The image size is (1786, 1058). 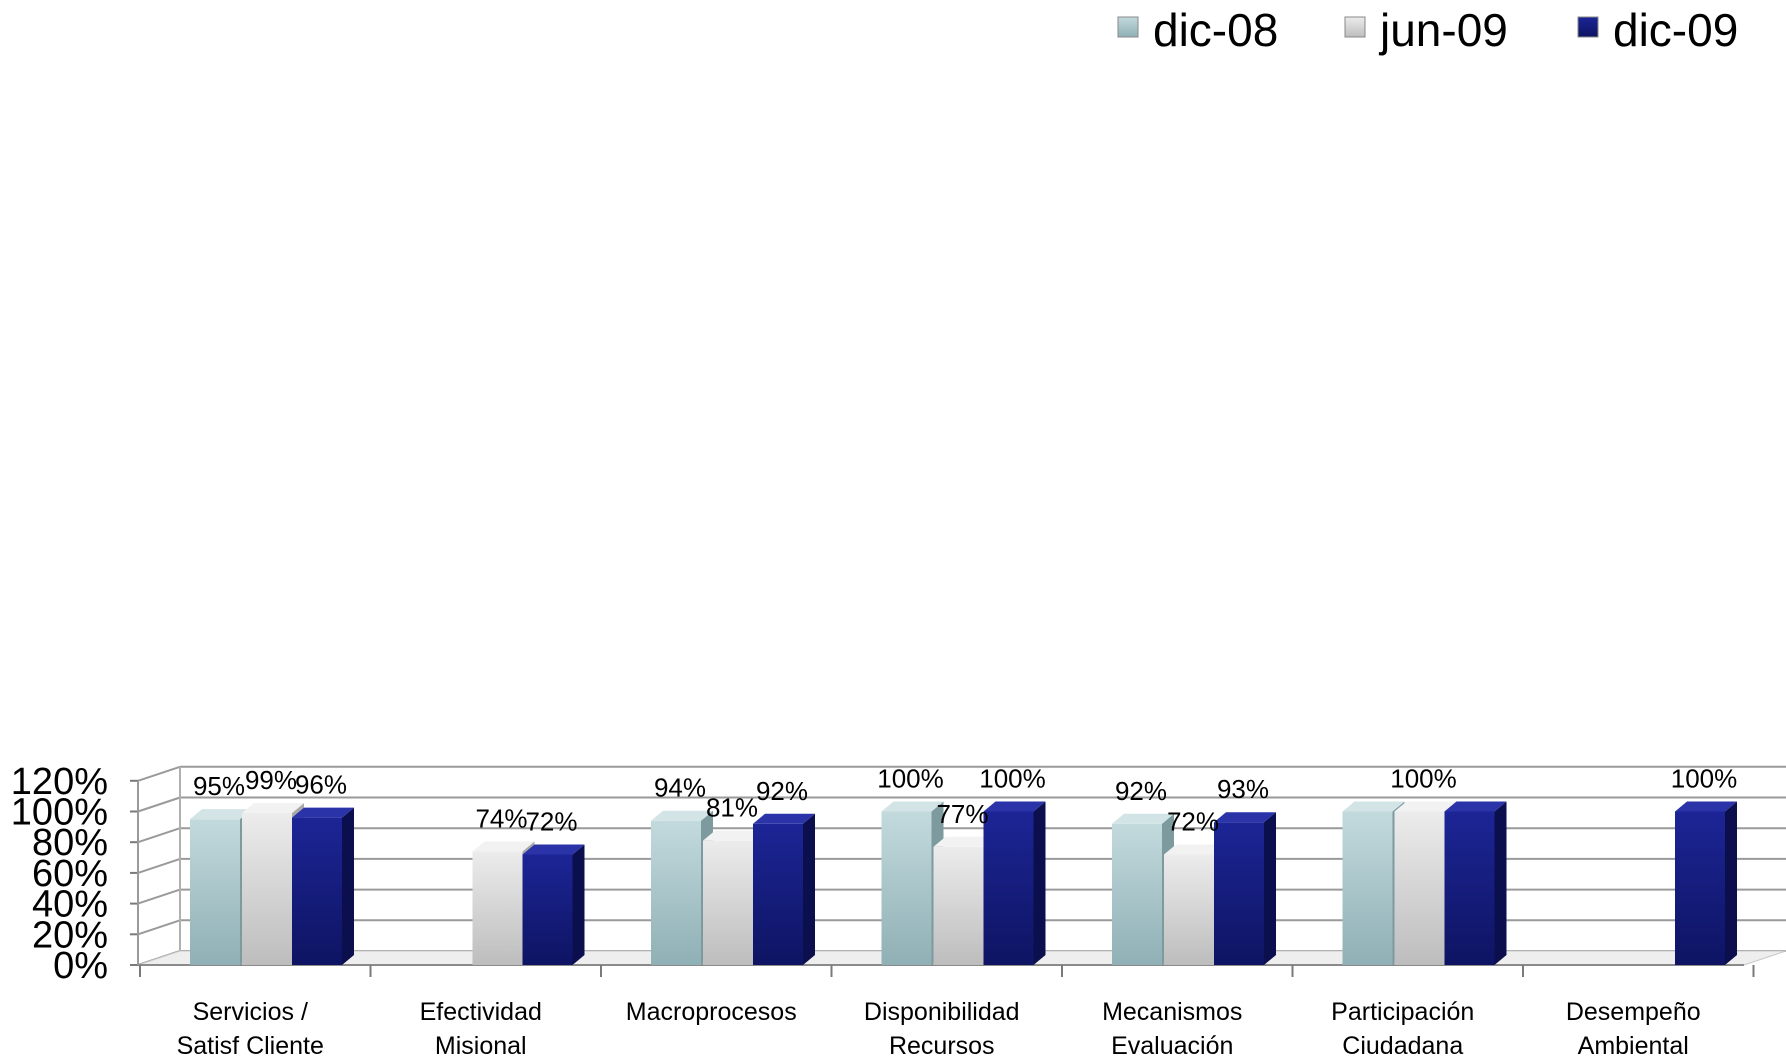 I want to click on x-tick-label: Disponibilidad, so click(x=942, y=1012).